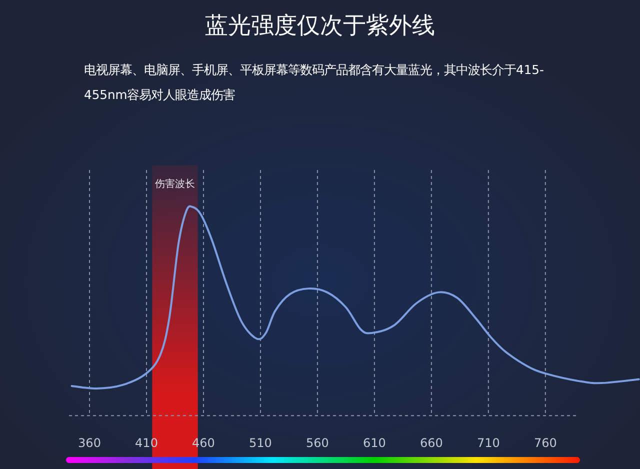 This screenshot has height=469, width=640. What do you see at coordinates (317, 443) in the screenshot?
I see `x-tick-label: 560` at bounding box center [317, 443].